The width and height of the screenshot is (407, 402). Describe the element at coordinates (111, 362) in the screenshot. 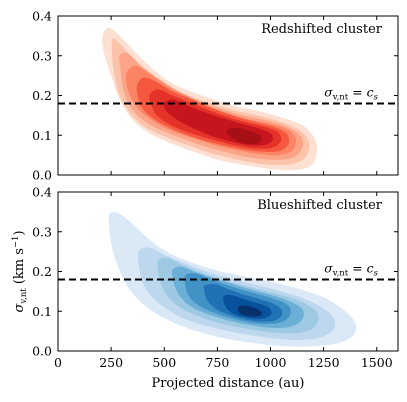

I see `x-tick-label: 250` at that location.